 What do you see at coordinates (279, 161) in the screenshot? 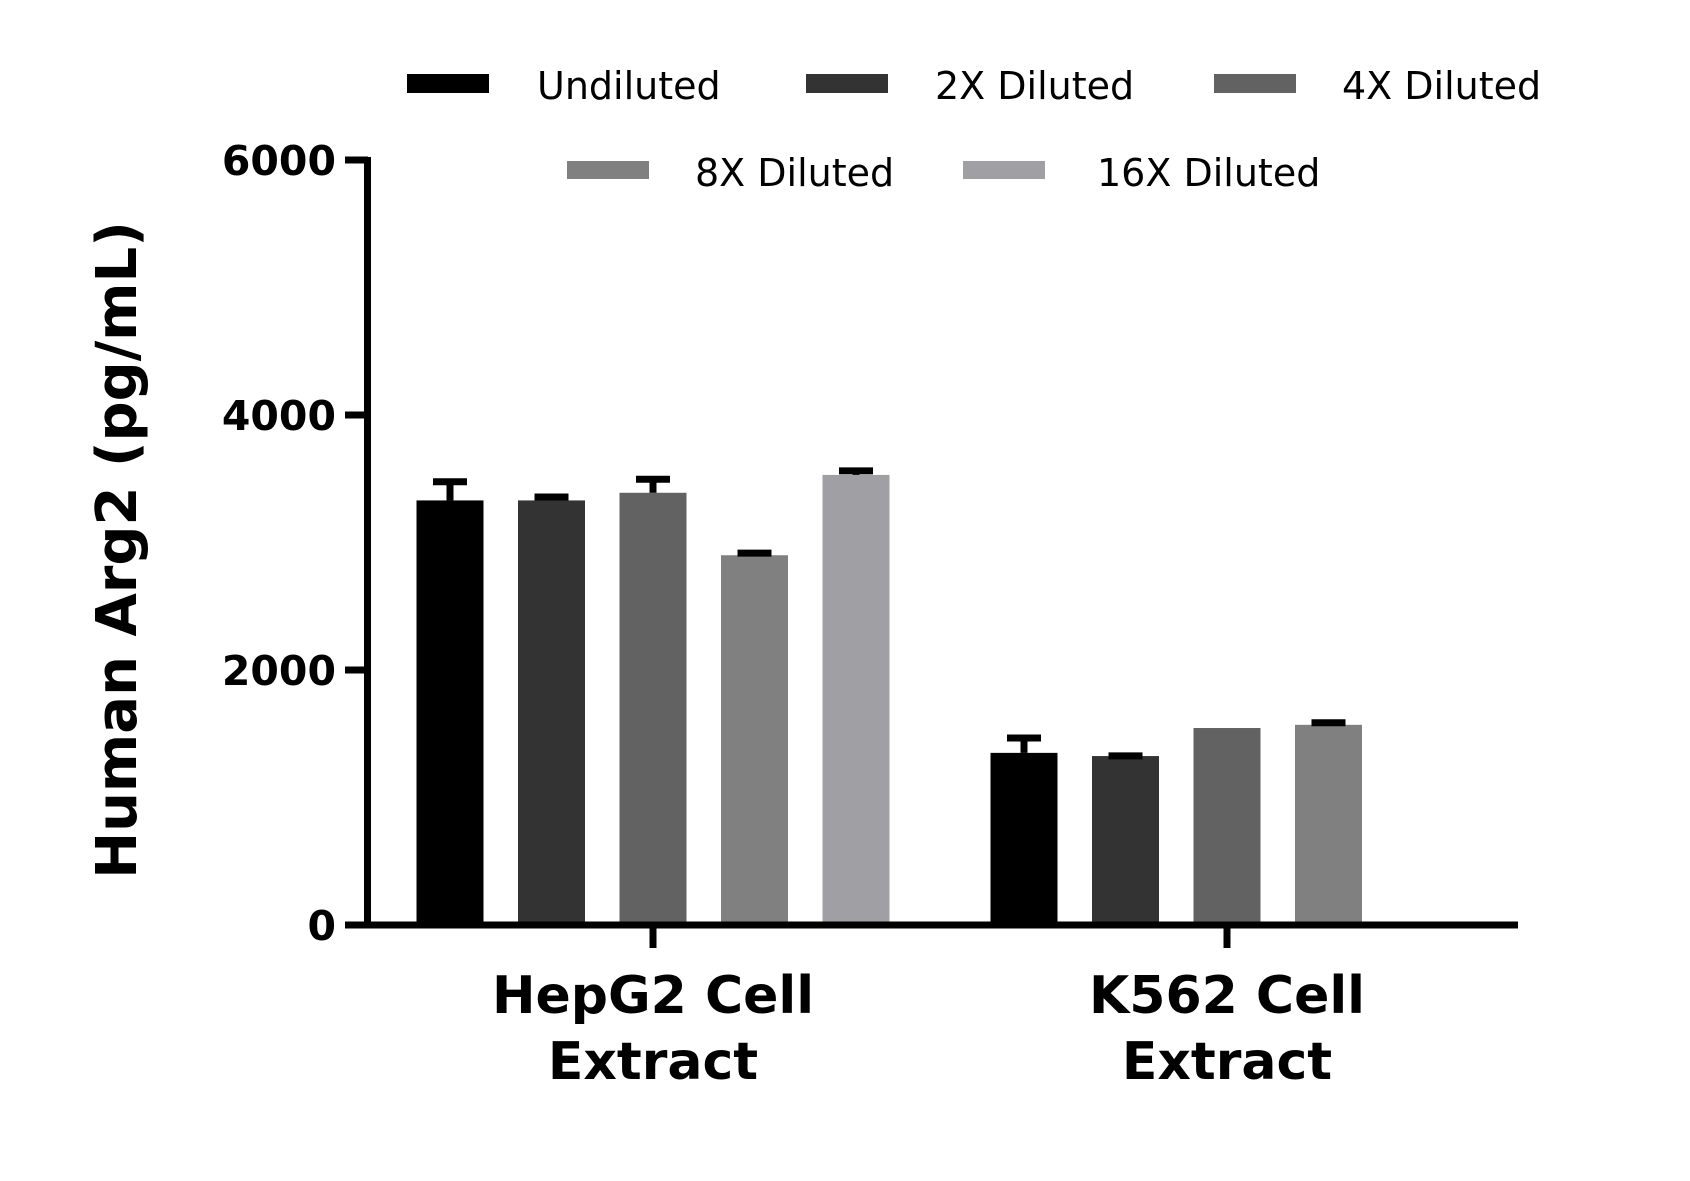
I see `y-tick-label: 6000` at bounding box center [279, 161].